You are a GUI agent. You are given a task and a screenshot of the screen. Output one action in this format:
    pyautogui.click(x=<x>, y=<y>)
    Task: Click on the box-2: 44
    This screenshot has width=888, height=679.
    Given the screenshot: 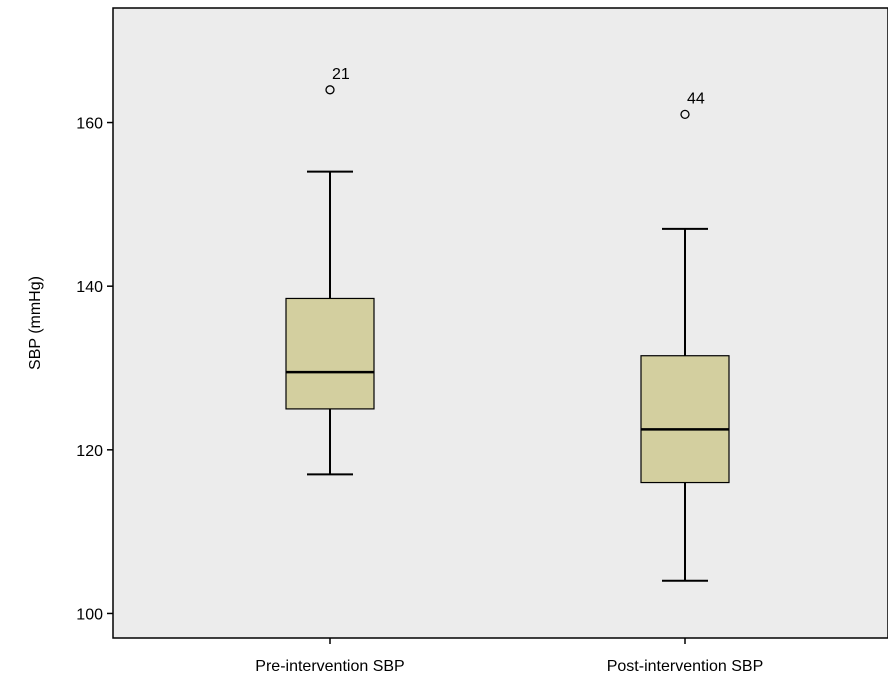 What is the action you would take?
    pyautogui.click(x=685, y=336)
    